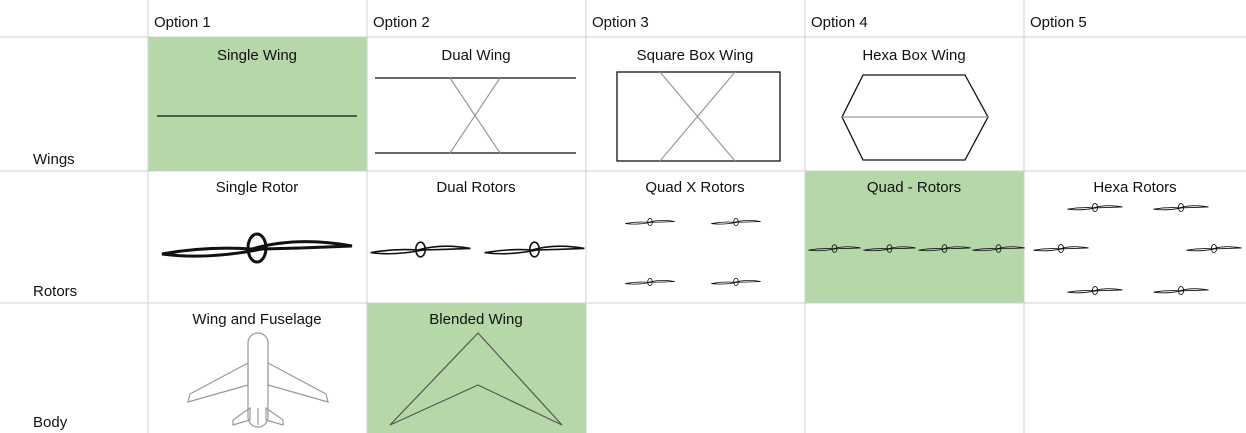 This screenshot has height=433, width=1246. What do you see at coordinates (55, 291) in the screenshot?
I see `row-label: Rotors` at bounding box center [55, 291].